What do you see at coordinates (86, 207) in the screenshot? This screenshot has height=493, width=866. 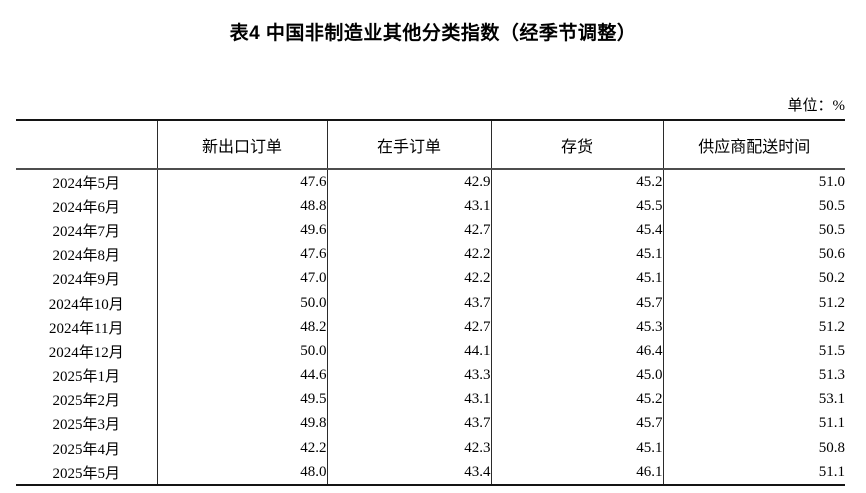 I see `month-cell: 2024年6月` at bounding box center [86, 207].